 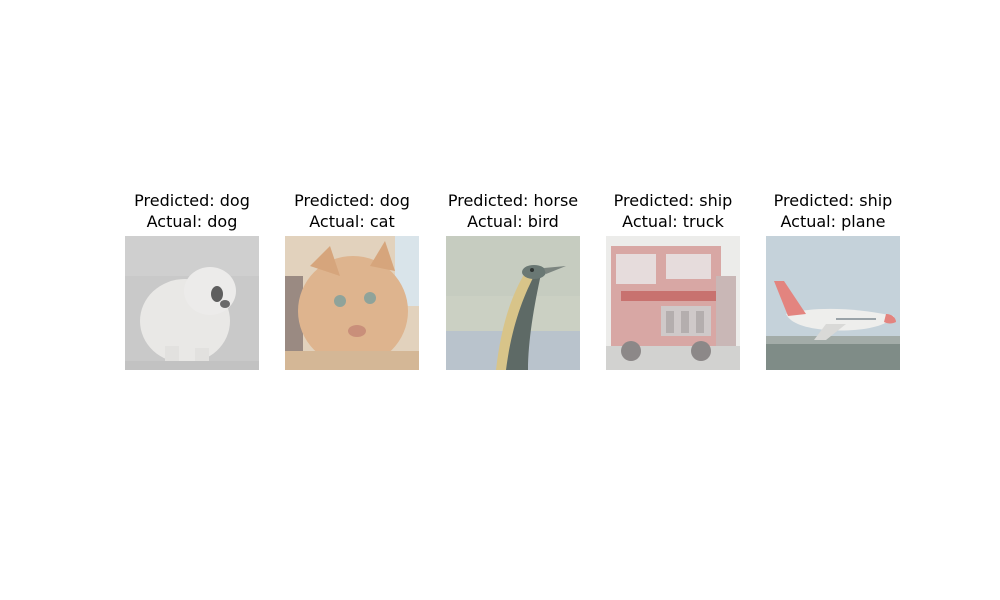 I want to click on cat-thumbnail, so click(x=352, y=303).